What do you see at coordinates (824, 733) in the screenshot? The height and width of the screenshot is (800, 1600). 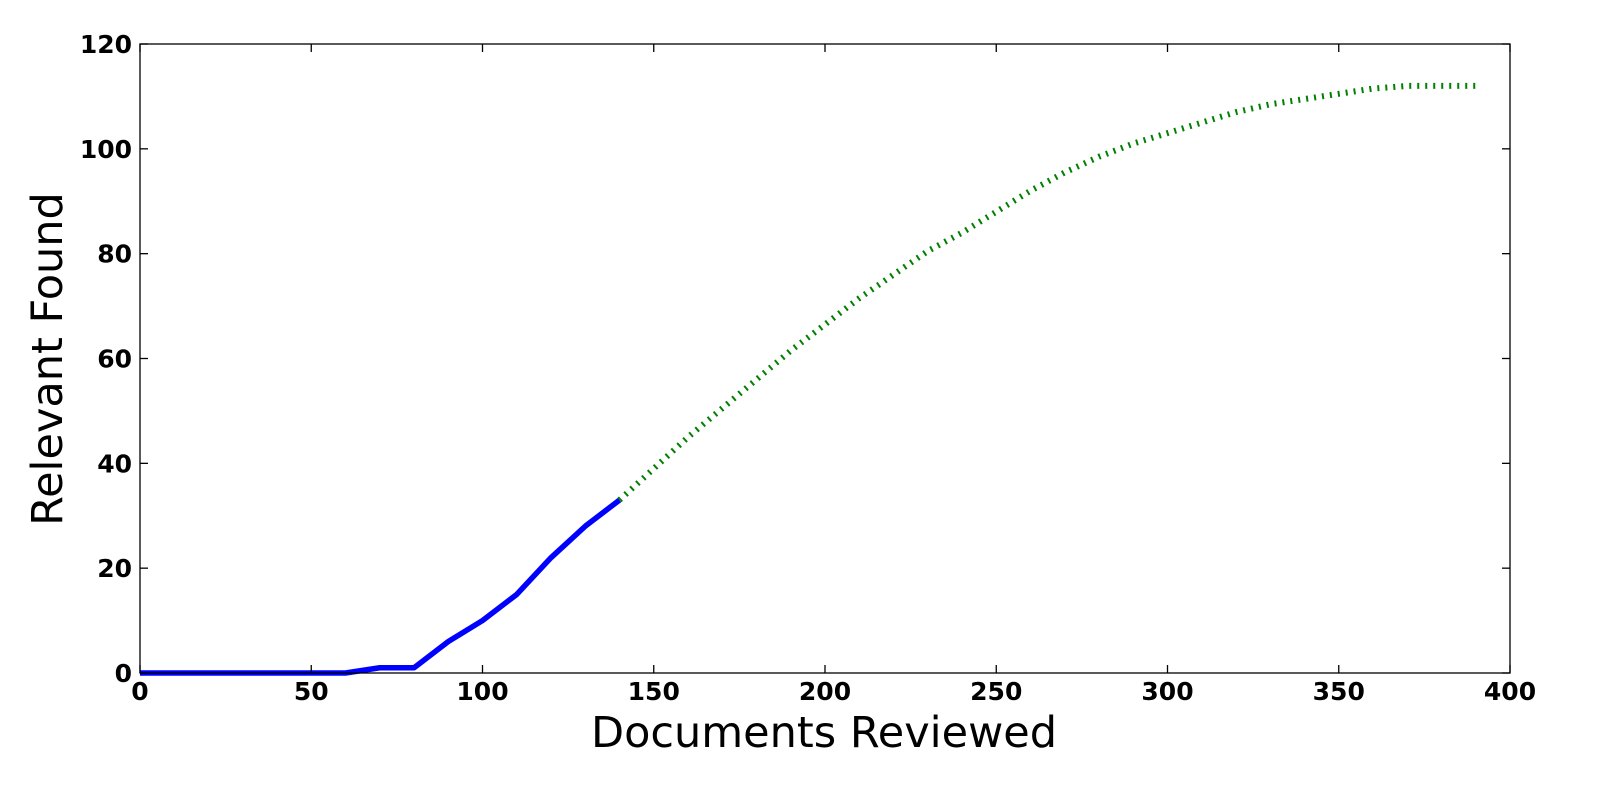 I see `x-axis-label: Documents Reviewed` at bounding box center [824, 733].